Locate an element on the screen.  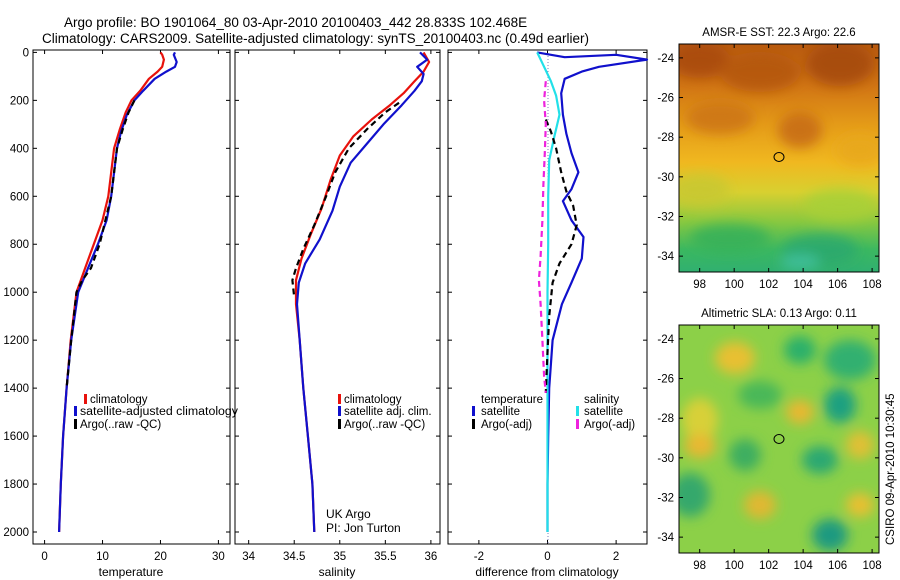
sst-map-title: AMSR-E SST: 22.3 Argo: 22.6 is located at coordinates (778, 33).